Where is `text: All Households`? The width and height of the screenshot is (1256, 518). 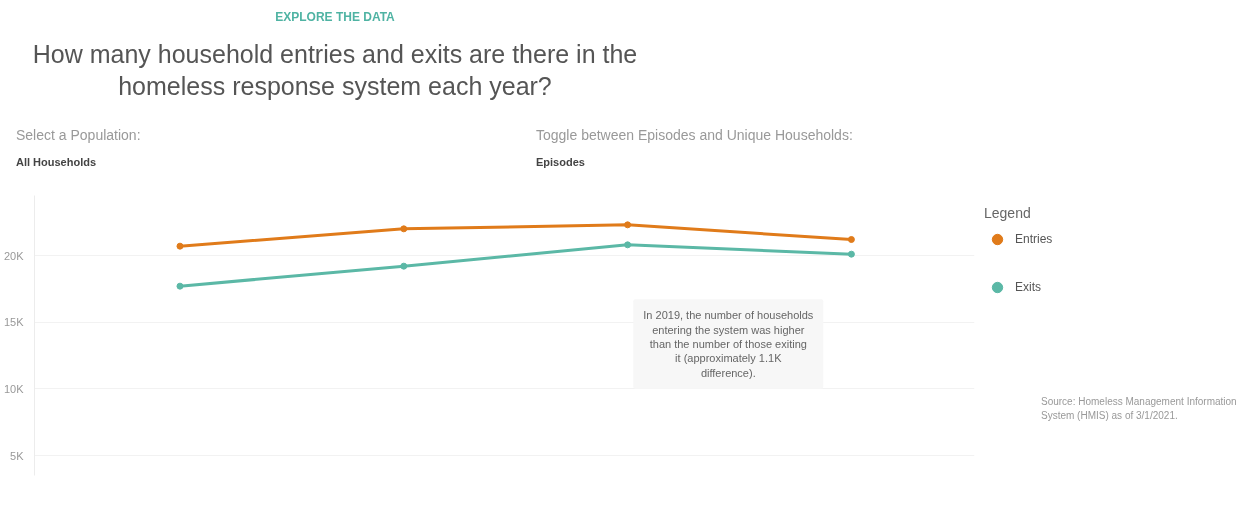 text: All Households is located at coordinates (57, 162).